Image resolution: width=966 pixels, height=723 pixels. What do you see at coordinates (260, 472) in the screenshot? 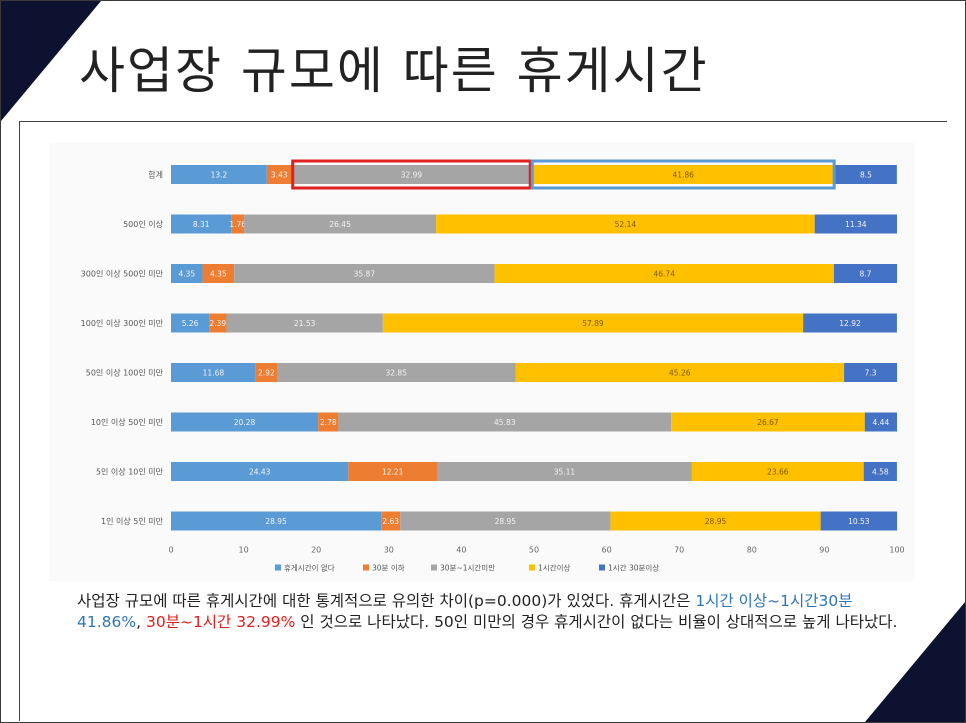
I see `data-label: 24.43` at bounding box center [260, 472].